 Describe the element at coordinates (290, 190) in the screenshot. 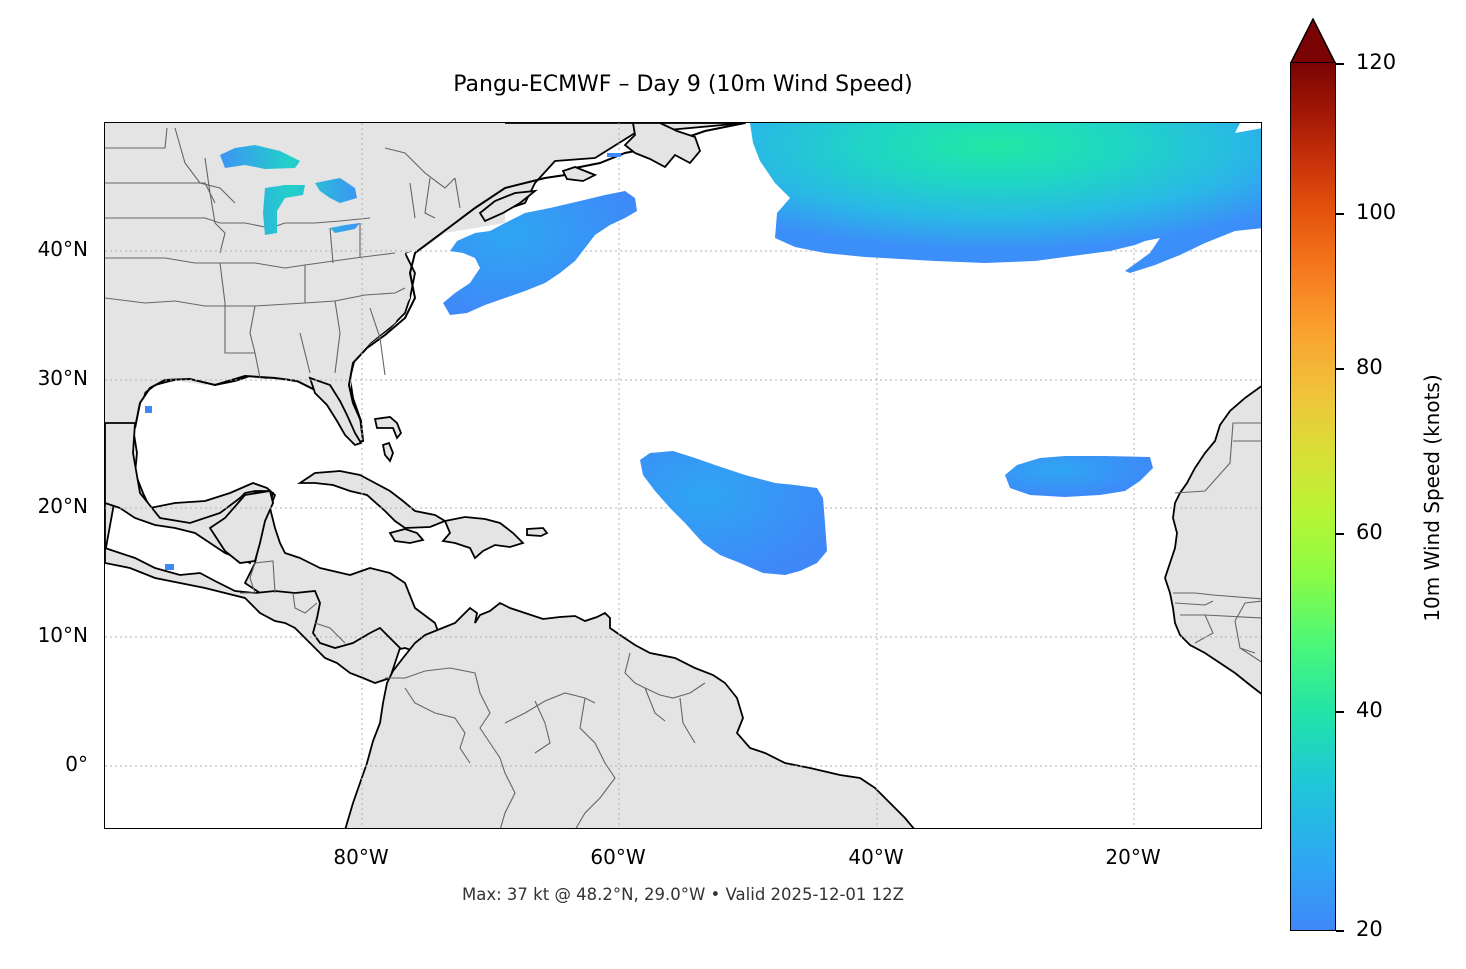

I see `wind-great-lakes` at that location.